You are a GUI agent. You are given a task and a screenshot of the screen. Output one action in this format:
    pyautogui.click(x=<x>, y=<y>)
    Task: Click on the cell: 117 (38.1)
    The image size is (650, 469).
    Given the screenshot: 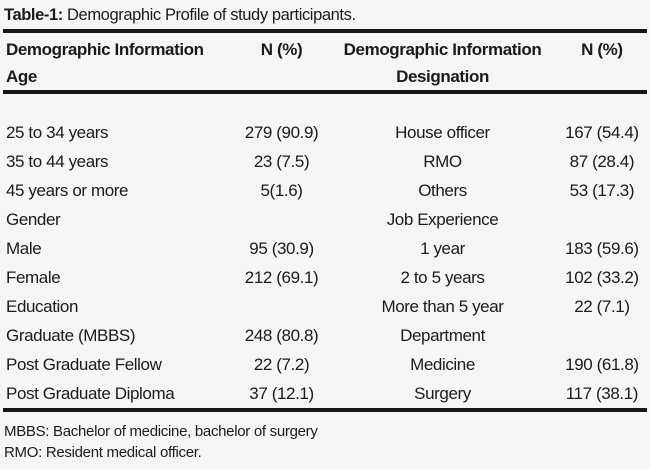 What is the action you would take?
    pyautogui.click(x=602, y=393)
    